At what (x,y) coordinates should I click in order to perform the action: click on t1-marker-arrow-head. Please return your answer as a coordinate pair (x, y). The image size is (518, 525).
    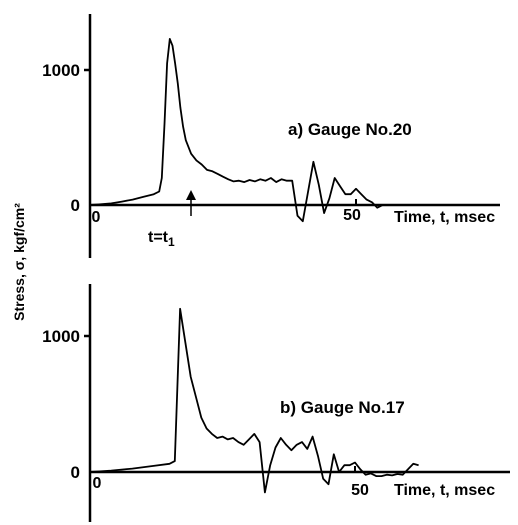
    Looking at the image, I should click on (191, 195).